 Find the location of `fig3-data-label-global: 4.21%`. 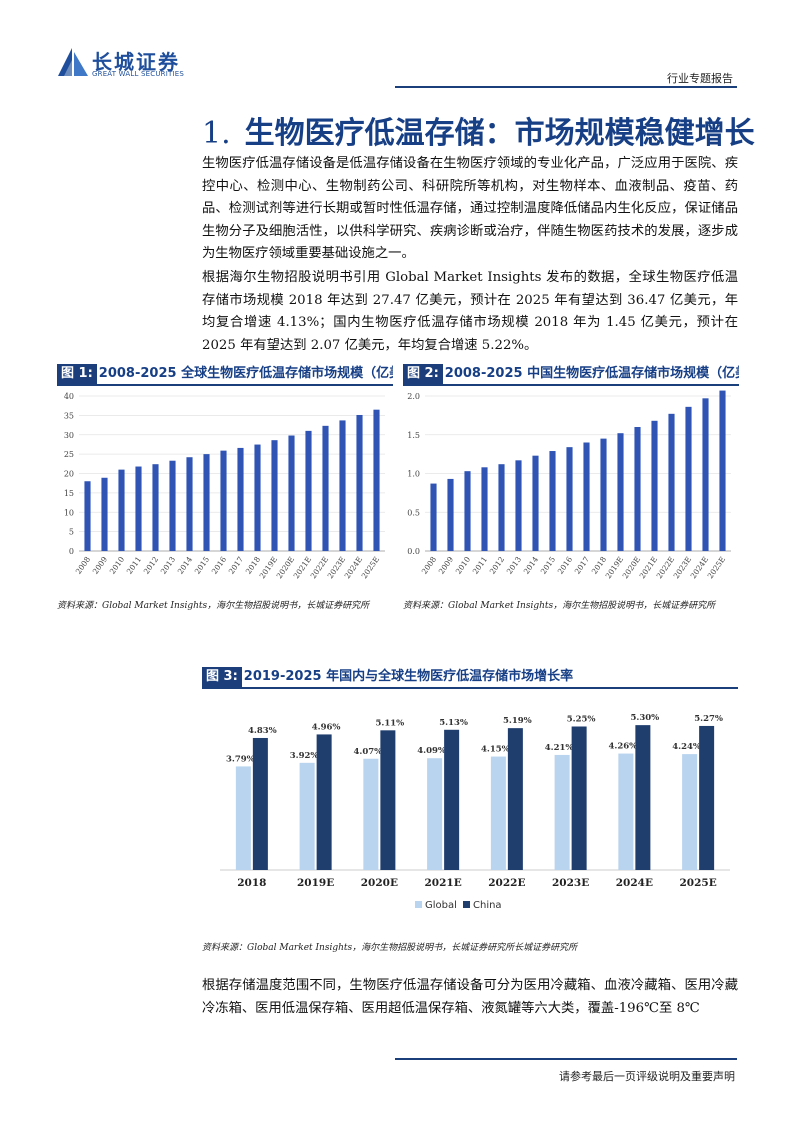

fig3-data-label-global: 4.21% is located at coordinates (559, 748).